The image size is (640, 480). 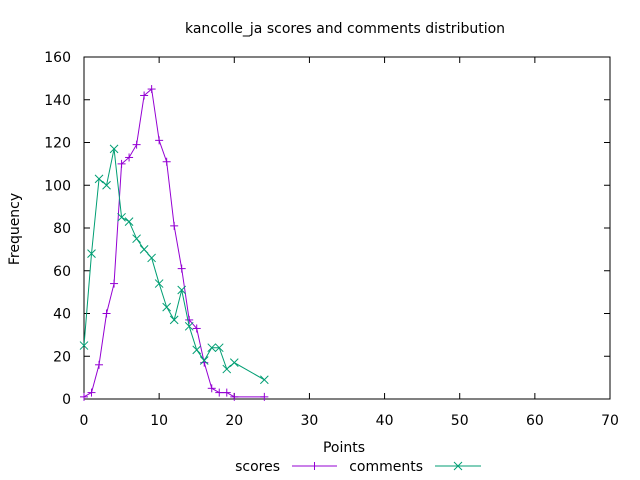 I want to click on y-tick-label: 100, so click(x=57, y=186).